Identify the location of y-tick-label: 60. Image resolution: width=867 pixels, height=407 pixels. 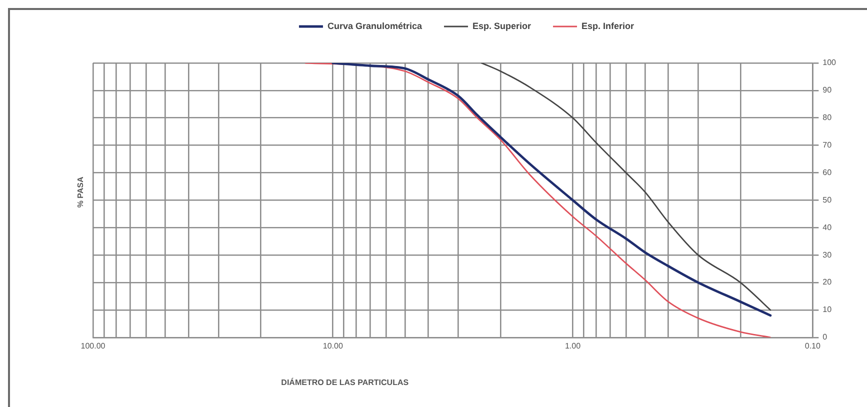
(827, 172).